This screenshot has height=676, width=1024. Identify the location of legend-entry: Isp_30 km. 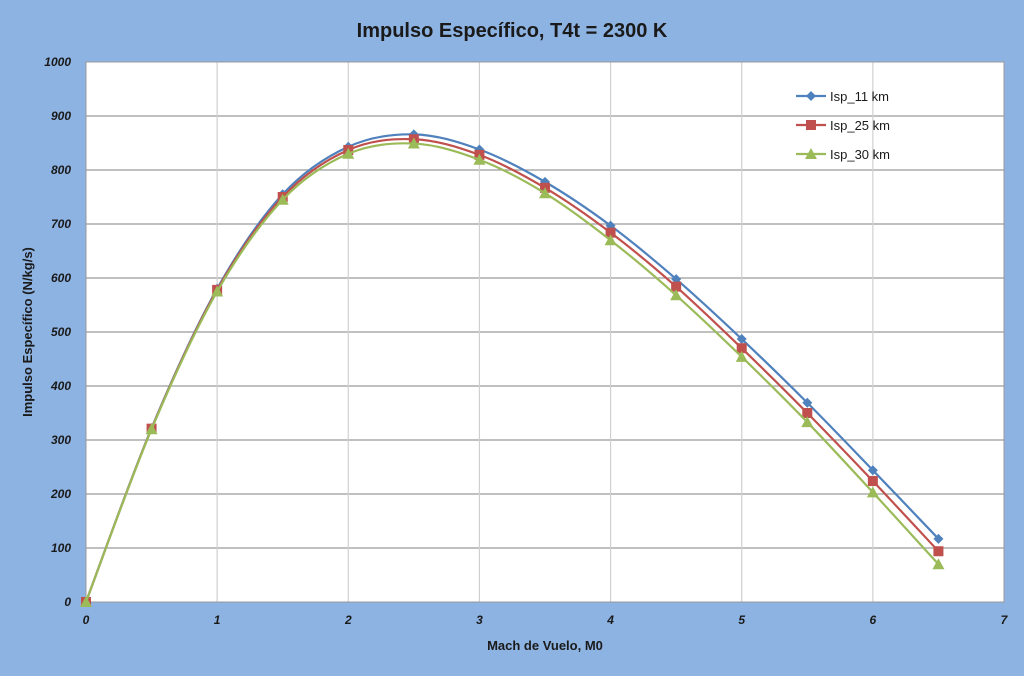
(843, 154).